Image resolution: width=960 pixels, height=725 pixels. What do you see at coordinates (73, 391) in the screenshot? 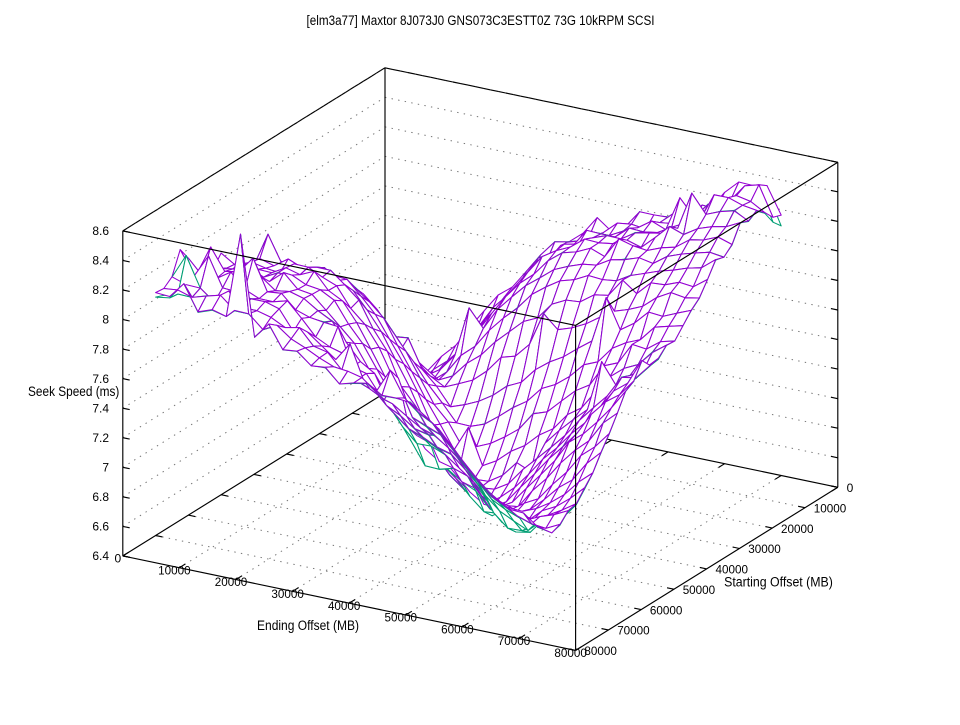
I see `svg-text: Seek Speed (ms)` at bounding box center [73, 391].